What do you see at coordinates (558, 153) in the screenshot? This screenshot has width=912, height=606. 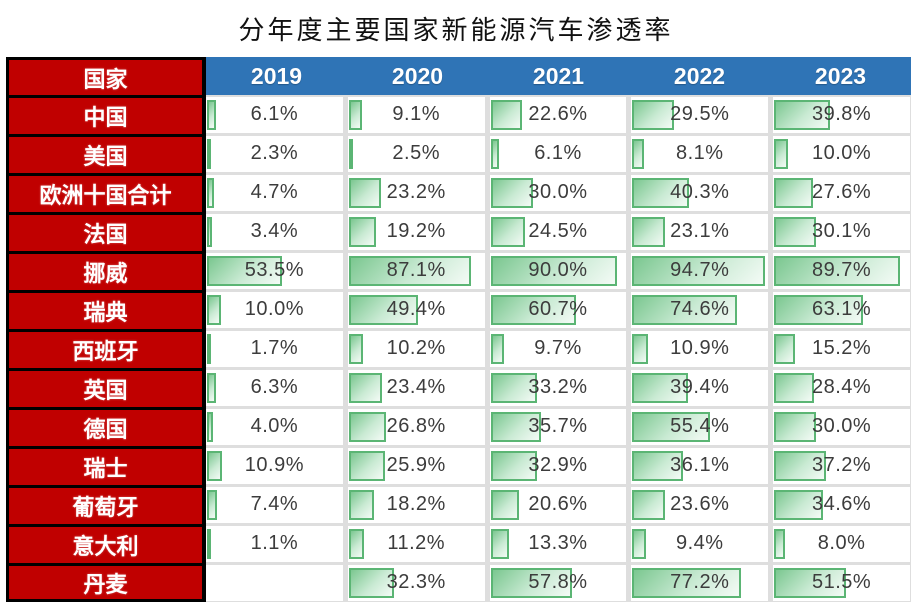 I see `value-label: 6.1%` at bounding box center [558, 153].